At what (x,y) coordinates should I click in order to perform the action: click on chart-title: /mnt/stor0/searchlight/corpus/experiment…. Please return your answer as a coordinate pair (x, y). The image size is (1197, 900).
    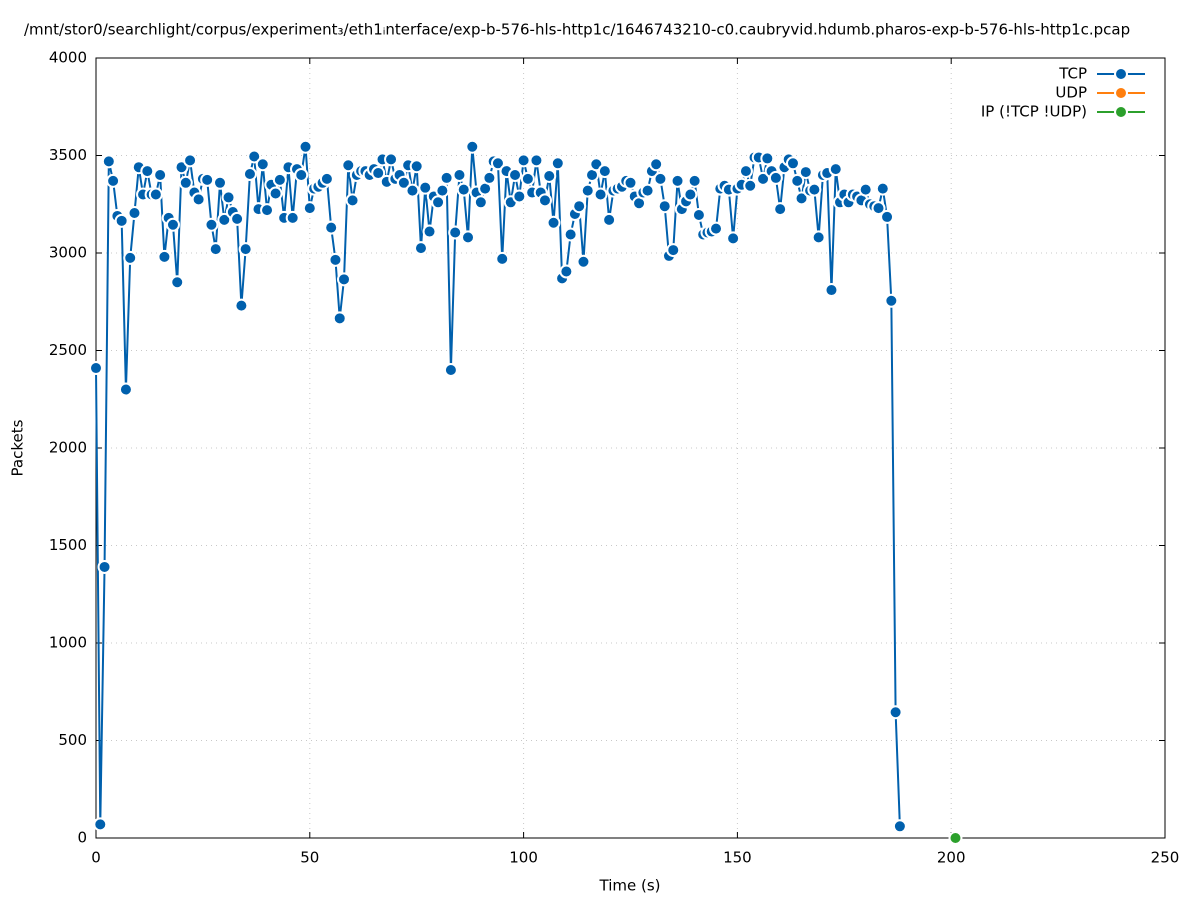
    Looking at the image, I should click on (577, 30).